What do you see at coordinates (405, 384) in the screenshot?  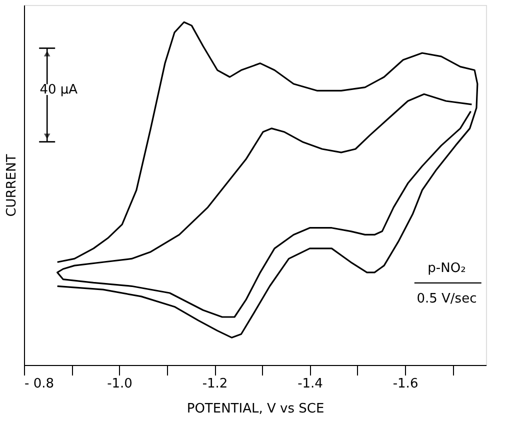 I see `x-tick-label: -1.6` at bounding box center [405, 384].